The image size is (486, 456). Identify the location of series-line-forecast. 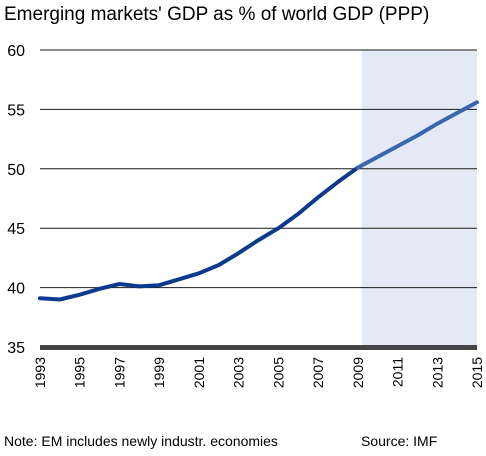
(417, 135).